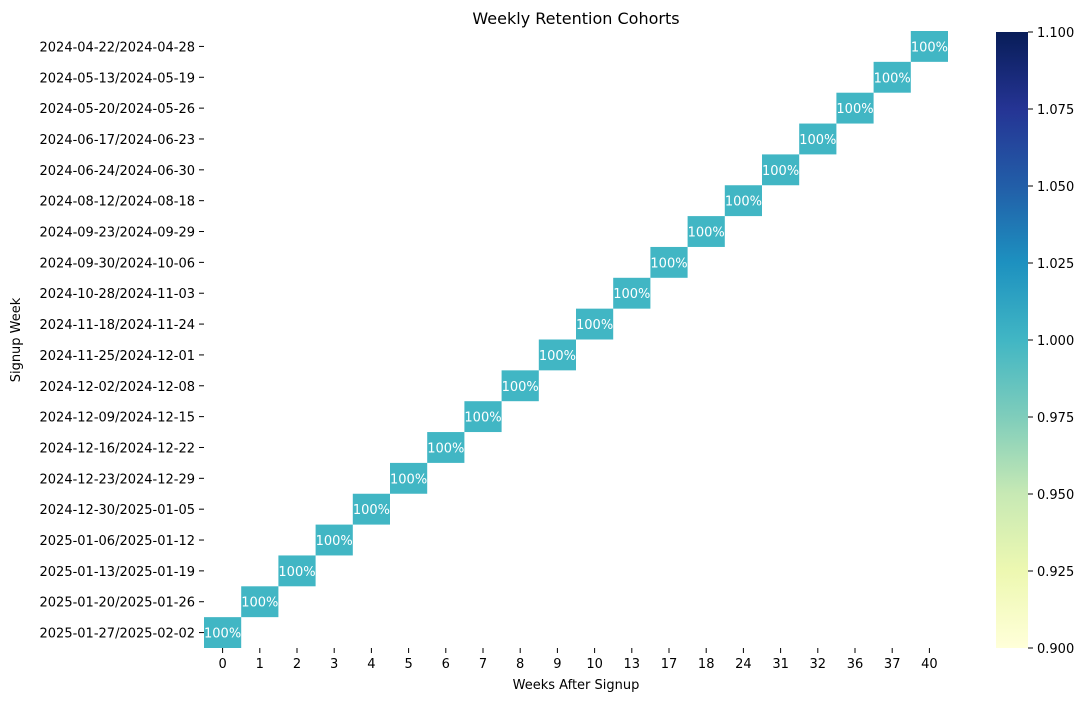 The width and height of the screenshot is (1084, 701). What do you see at coordinates (818, 664) in the screenshot?
I see `x-tick-label: 32` at bounding box center [818, 664].